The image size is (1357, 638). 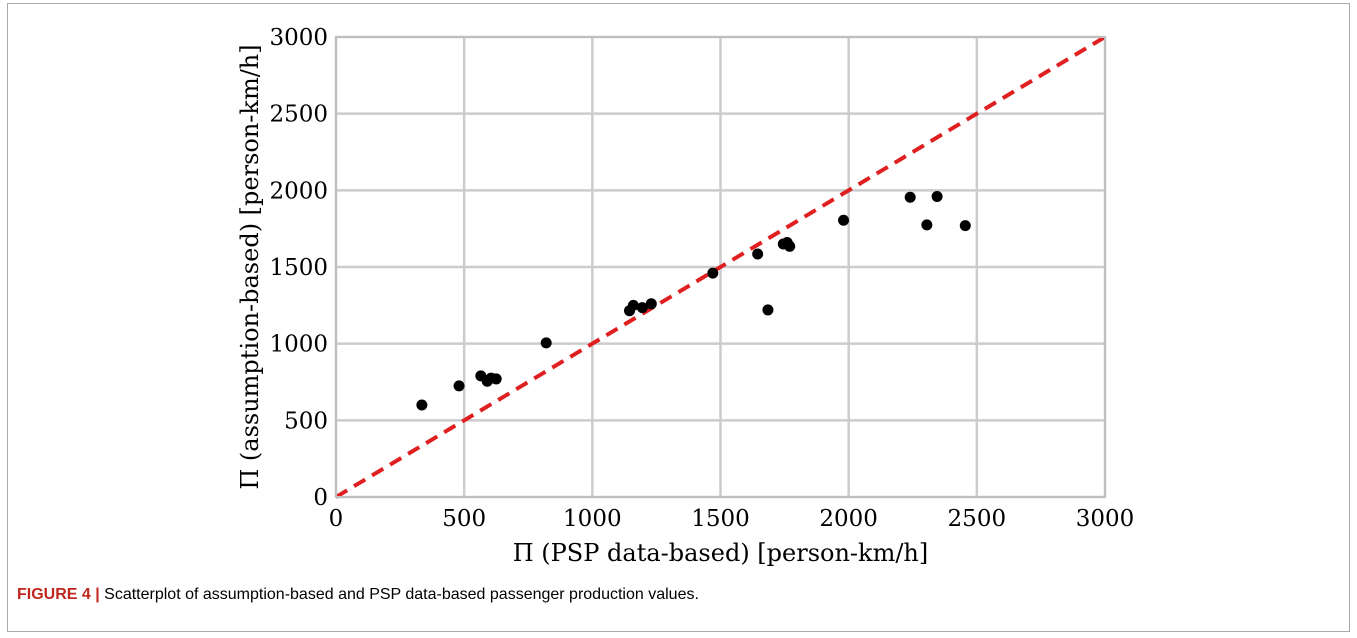 I want to click on x-tick-label: 500, so click(x=464, y=519).